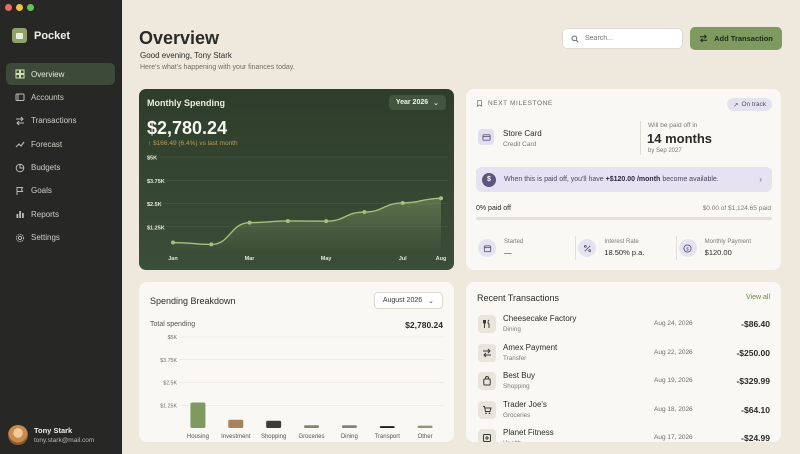 The width and height of the screenshot is (800, 454). What do you see at coordinates (402, 300) in the screenshot?
I see `month-select-value: August 2026` at bounding box center [402, 300].